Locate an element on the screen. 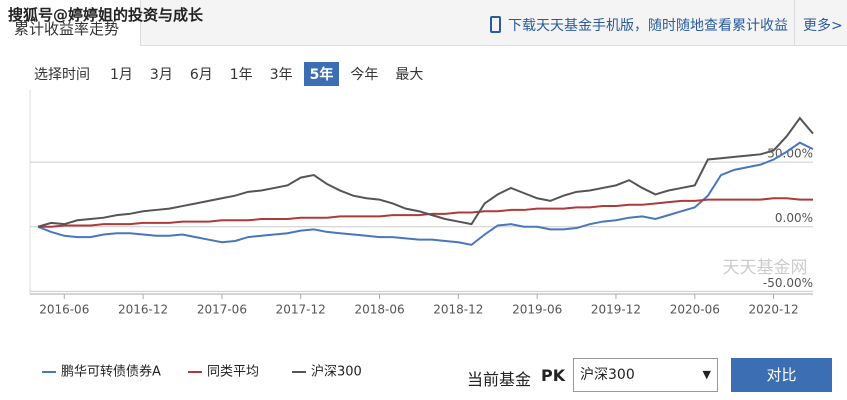 The image size is (847, 400). range-option: 最大 is located at coordinates (409, 75).